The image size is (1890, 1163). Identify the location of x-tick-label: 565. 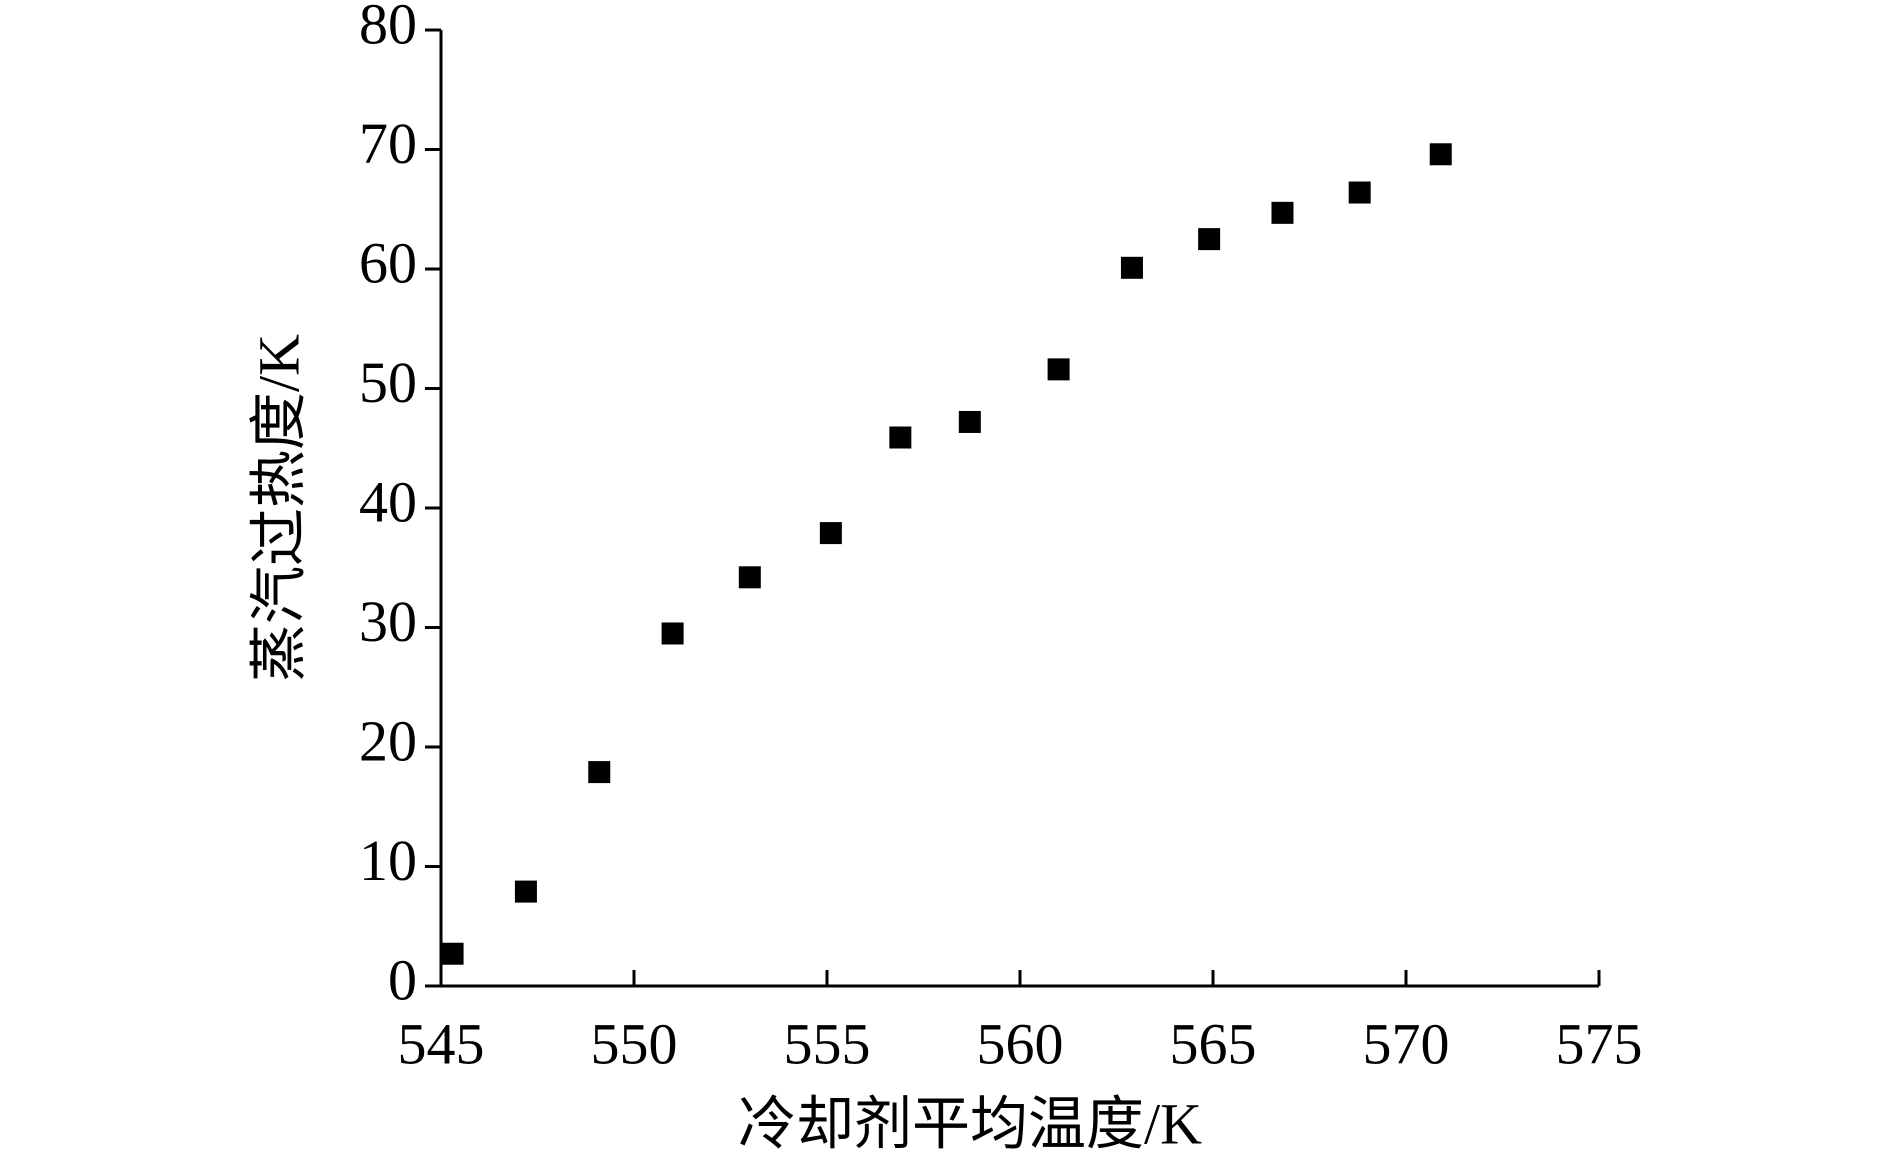
(1213, 1043).